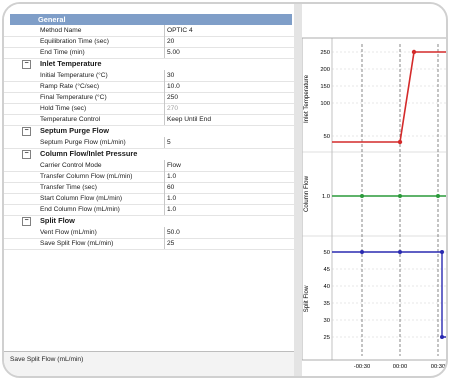 The width and height of the screenshot is (451, 380). What do you see at coordinates (229, 108) in the screenshot?
I see `property-value: 270` at bounding box center [229, 108].